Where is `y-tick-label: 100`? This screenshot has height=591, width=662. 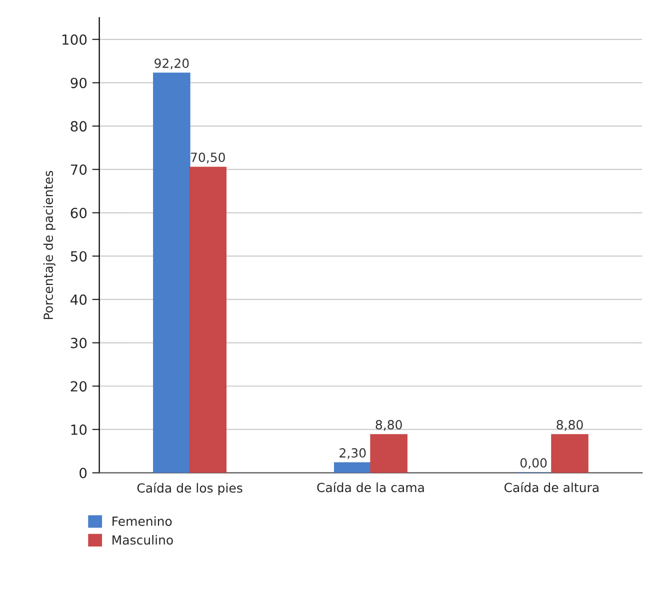
y-tick-label: 100 is located at coordinates (74, 39).